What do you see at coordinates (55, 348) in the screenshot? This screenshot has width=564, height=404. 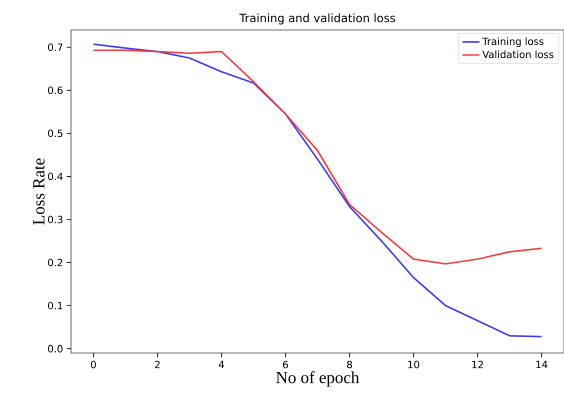 I see `y-tick-label: 0.0` at bounding box center [55, 348].